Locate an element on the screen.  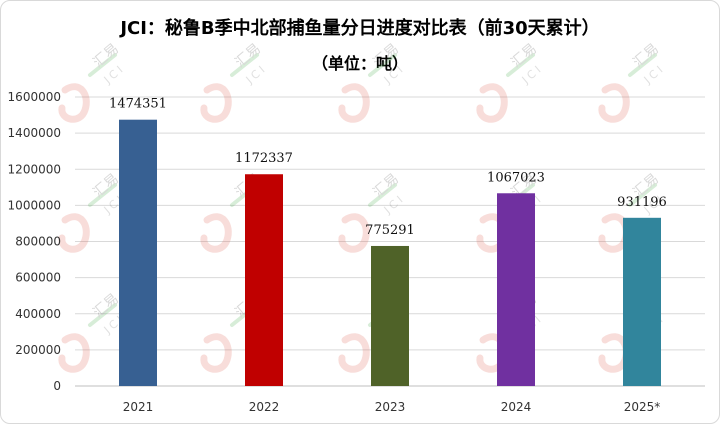
x-axis-labels: 2021 2022 2023 2024 2025* is located at coordinates (392, 407).